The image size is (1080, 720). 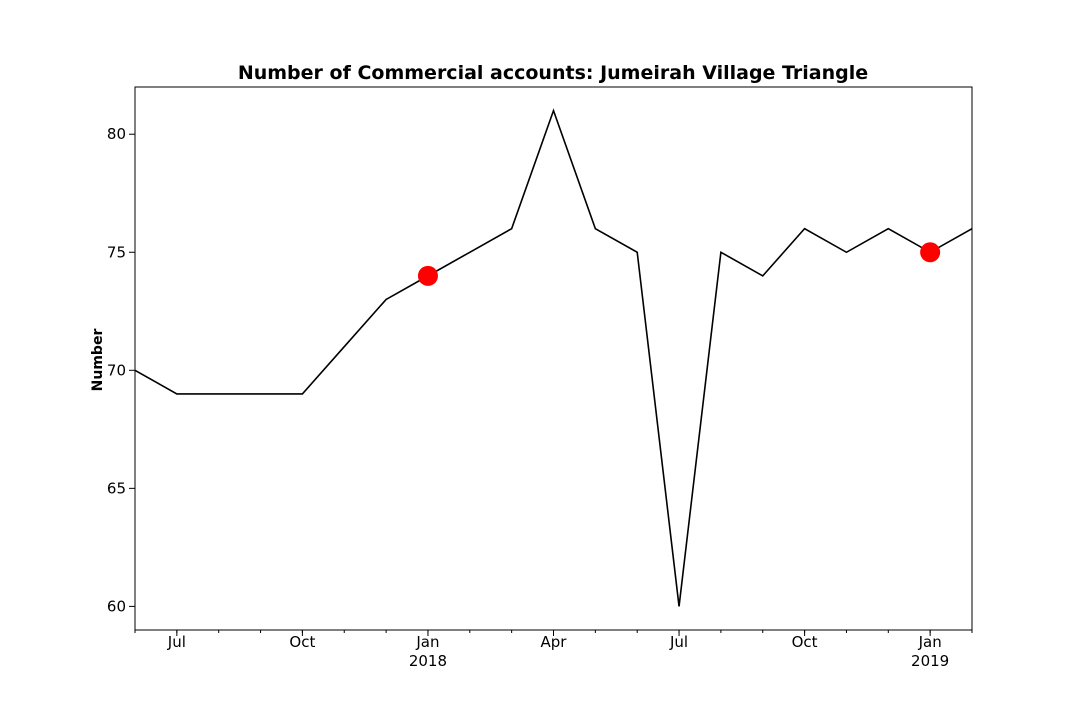 What do you see at coordinates (116, 370) in the screenshot?
I see `y-tick-label: 70` at bounding box center [116, 370].